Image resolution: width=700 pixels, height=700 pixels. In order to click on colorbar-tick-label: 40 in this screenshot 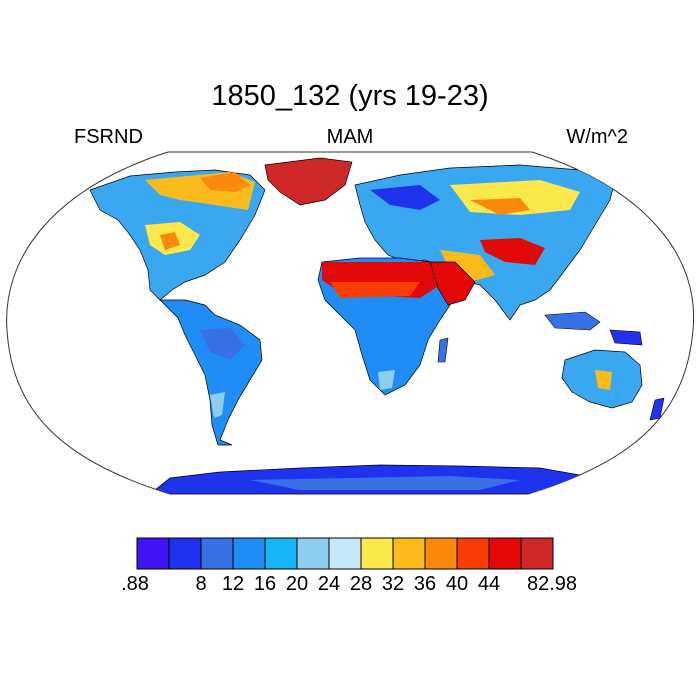, I will do `click(457, 584)`.